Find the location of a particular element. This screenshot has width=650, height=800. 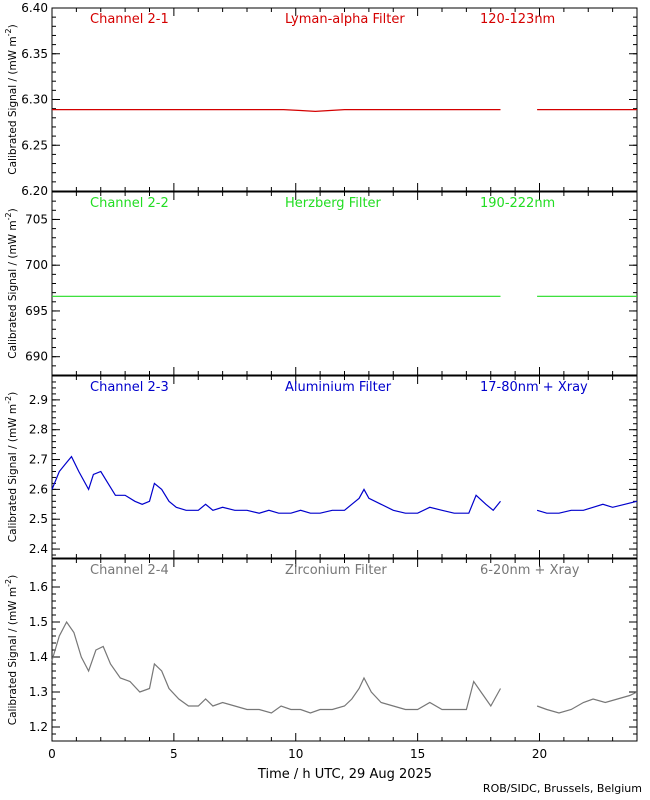

y-tick-label: 1.6 is located at coordinates (38, 587).